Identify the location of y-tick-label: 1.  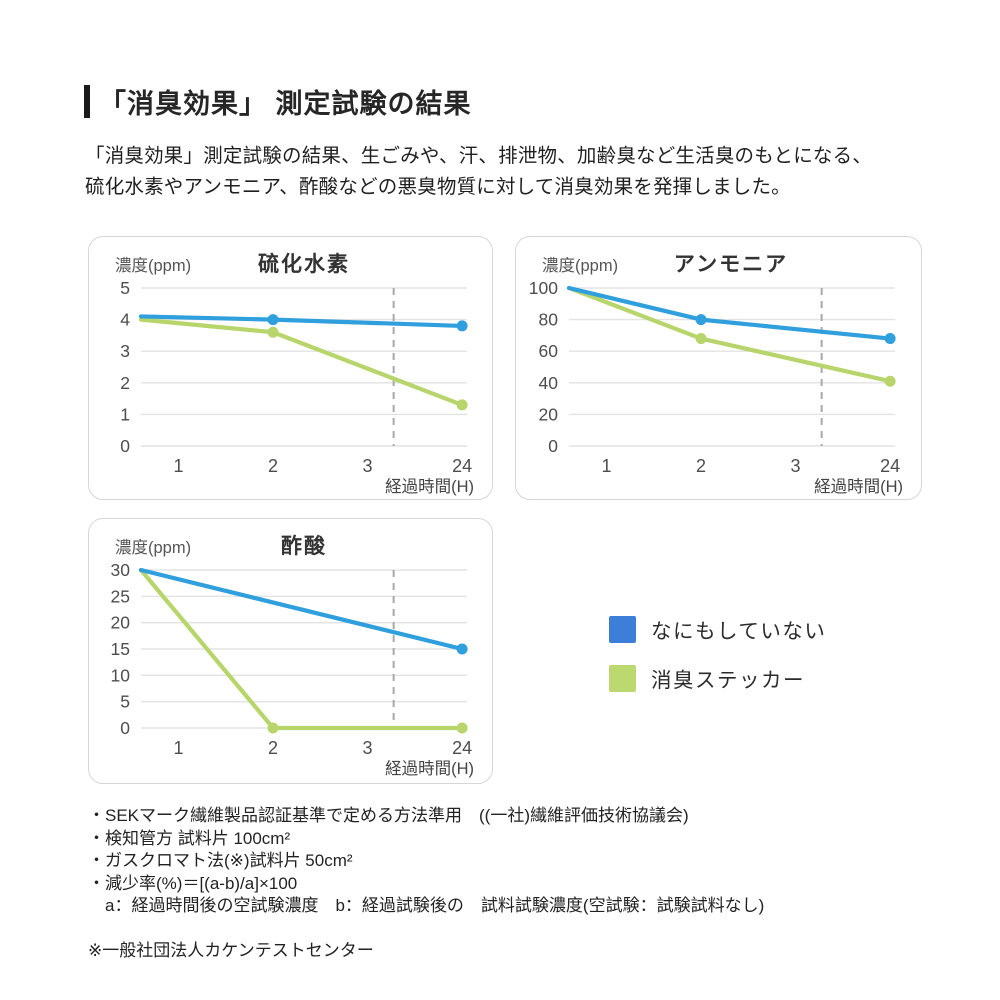
(125, 414).